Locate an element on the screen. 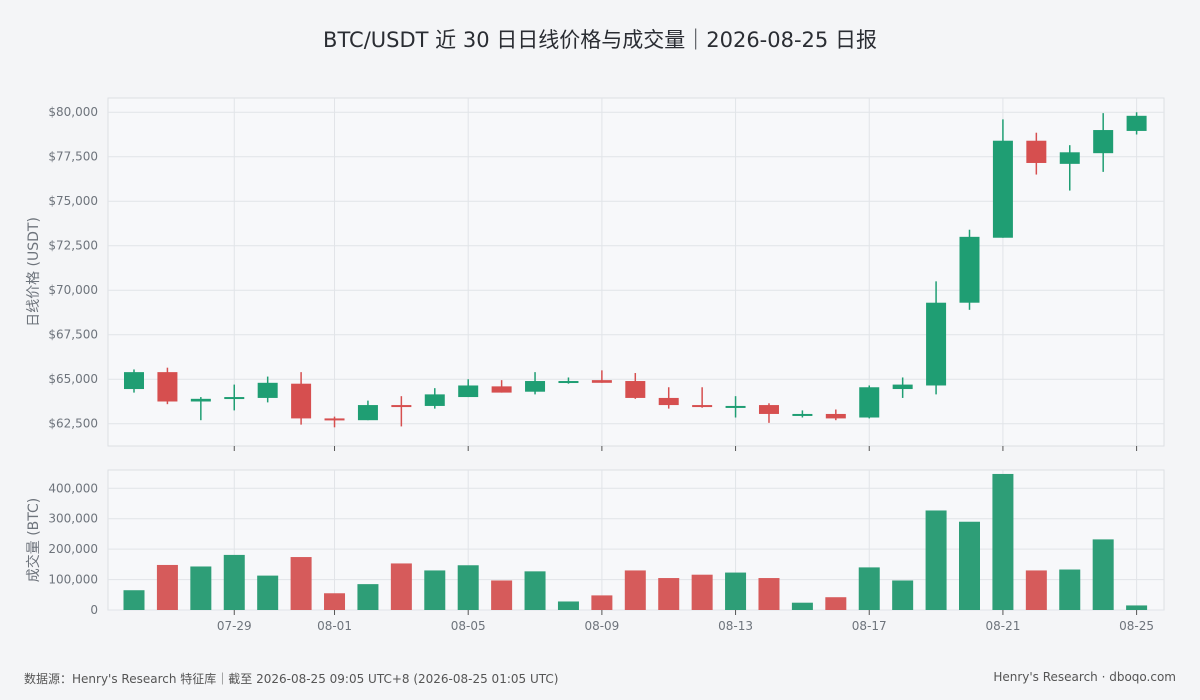 The width and height of the screenshot is (1200, 700). price-tick-label: $75,000 is located at coordinates (73, 201).